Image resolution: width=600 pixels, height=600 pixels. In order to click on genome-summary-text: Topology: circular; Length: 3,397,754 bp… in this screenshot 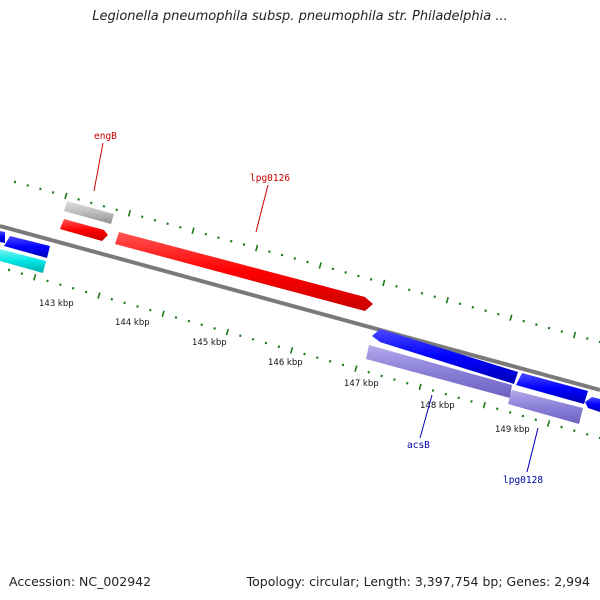, I will do `click(418, 581)`.